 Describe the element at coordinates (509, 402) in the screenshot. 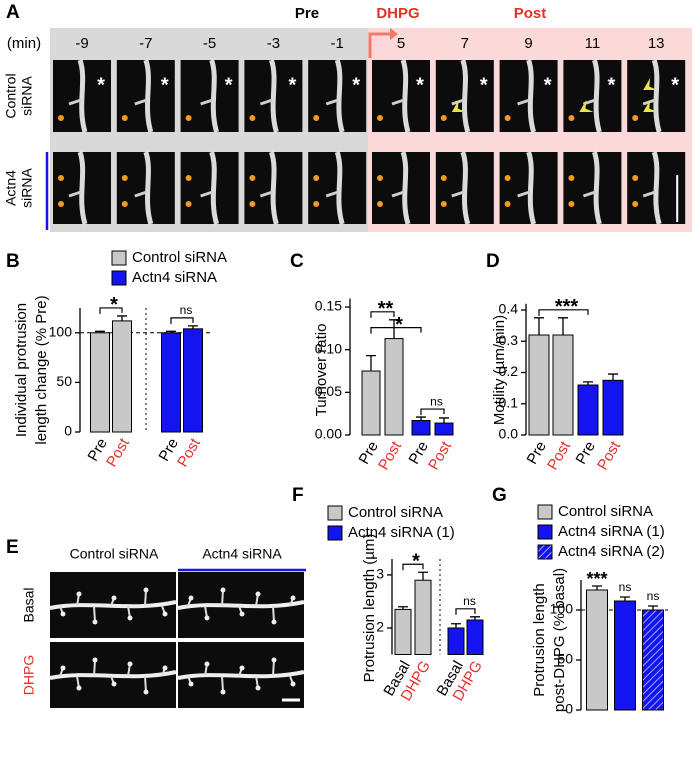

I see `y-tick-label: 0.1` at that location.